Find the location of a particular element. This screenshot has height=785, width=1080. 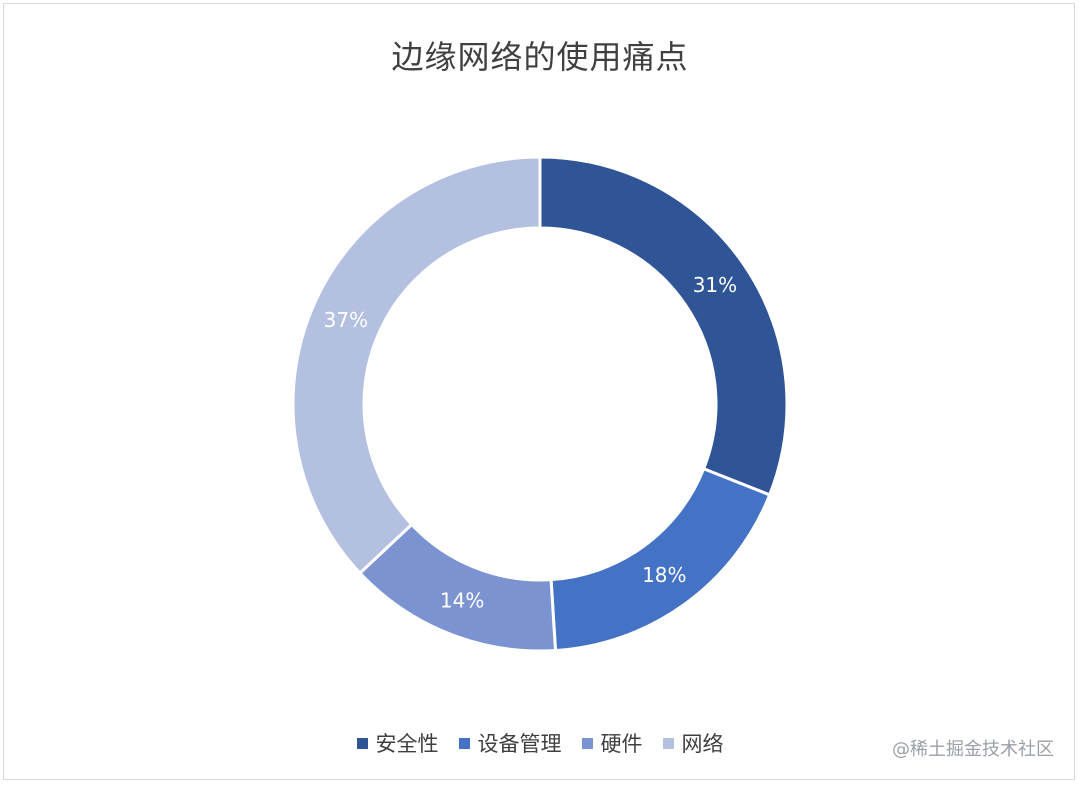

legend-label: 网络 is located at coordinates (702, 744).